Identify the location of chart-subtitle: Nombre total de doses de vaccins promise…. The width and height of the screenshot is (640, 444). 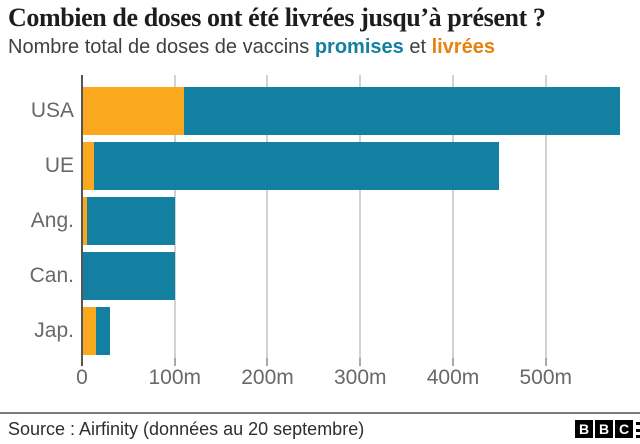
(322, 47).